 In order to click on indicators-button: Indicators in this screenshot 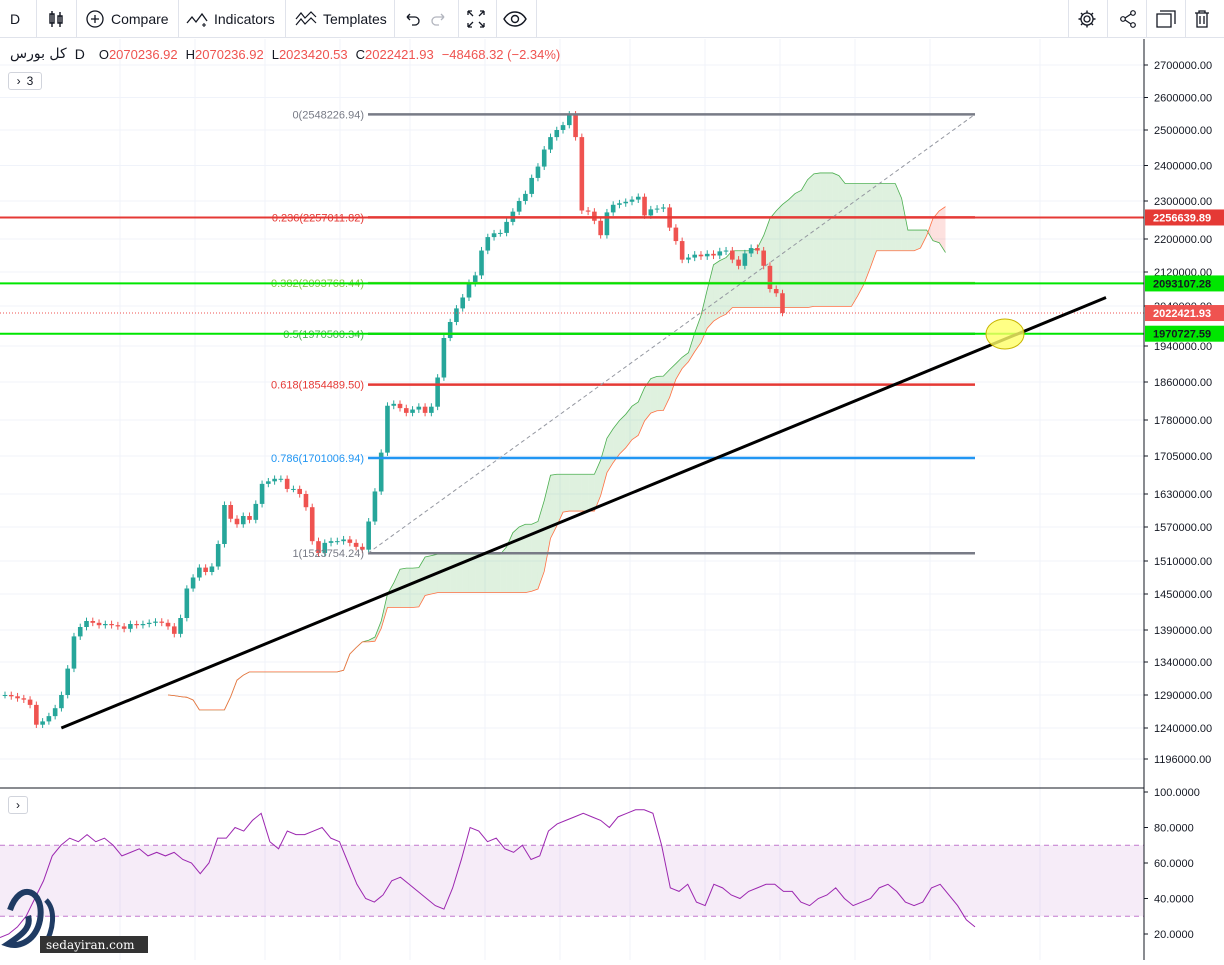, I will do `click(230, 18)`.